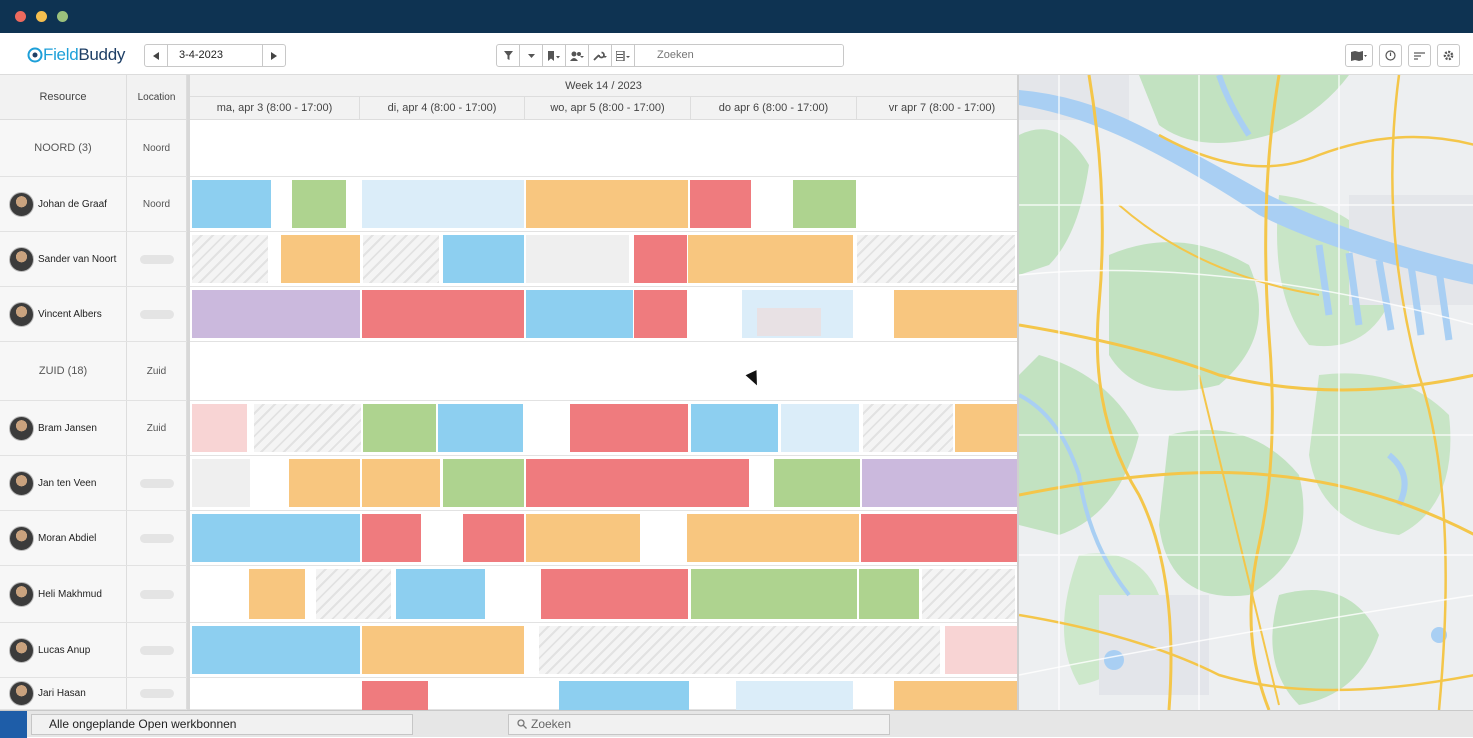  I want to click on filter-button, so click(508, 55).